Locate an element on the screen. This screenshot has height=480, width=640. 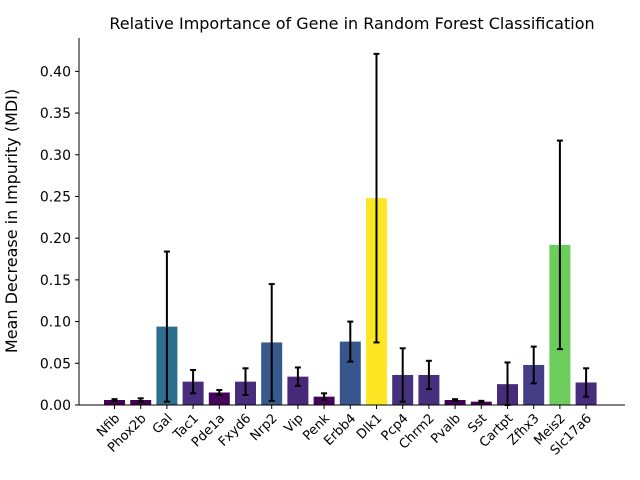
y-tick-label-0: 0.00 is located at coordinates (55, 406).